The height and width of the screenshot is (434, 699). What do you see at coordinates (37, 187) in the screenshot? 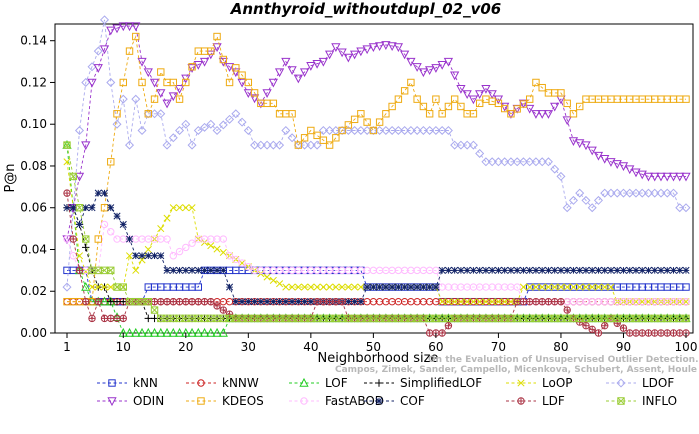
I see `y-axis: 0.00 0.02 0.04 0.06 0.08 0.10 0.12 0.14` at bounding box center [37, 187].